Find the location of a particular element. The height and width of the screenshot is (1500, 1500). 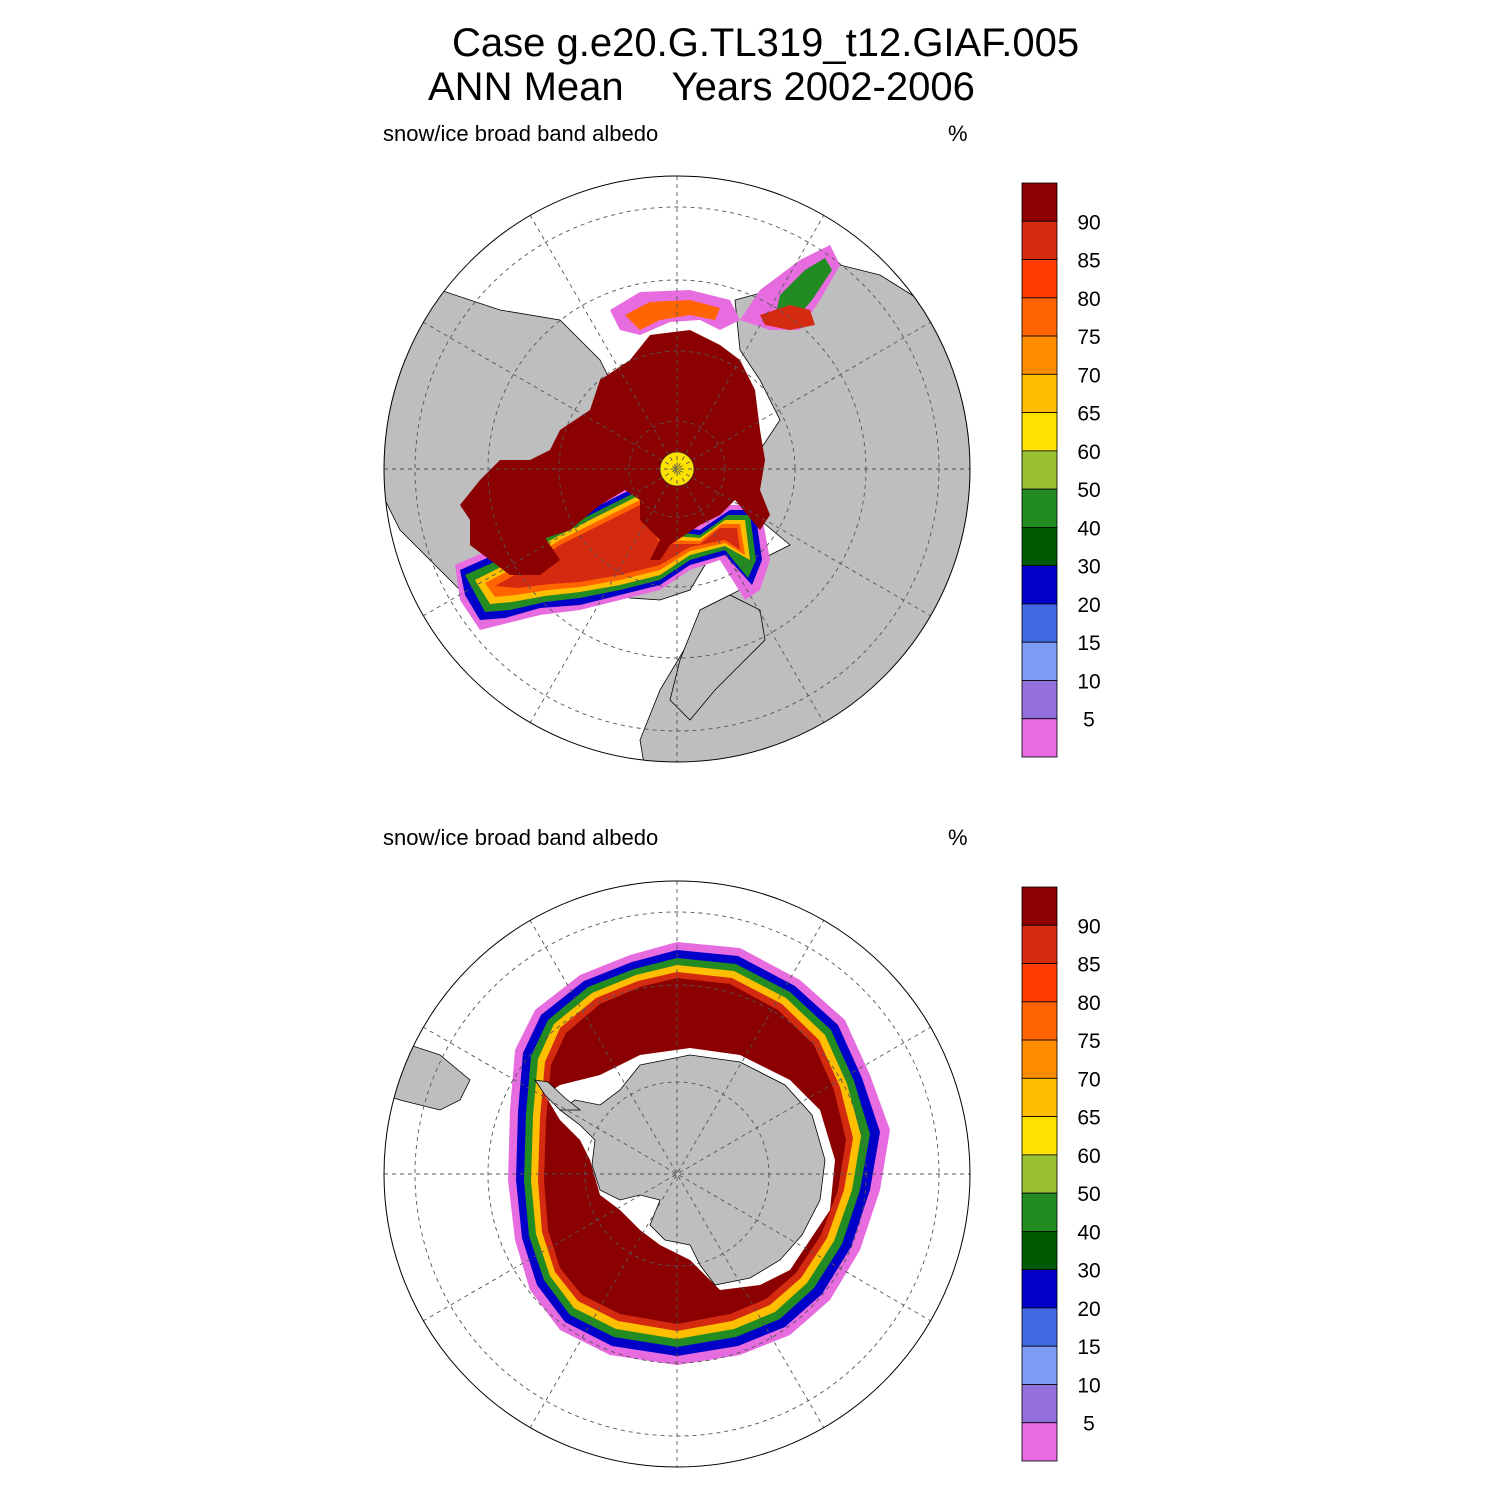

south-units-label: % is located at coordinates (958, 837).